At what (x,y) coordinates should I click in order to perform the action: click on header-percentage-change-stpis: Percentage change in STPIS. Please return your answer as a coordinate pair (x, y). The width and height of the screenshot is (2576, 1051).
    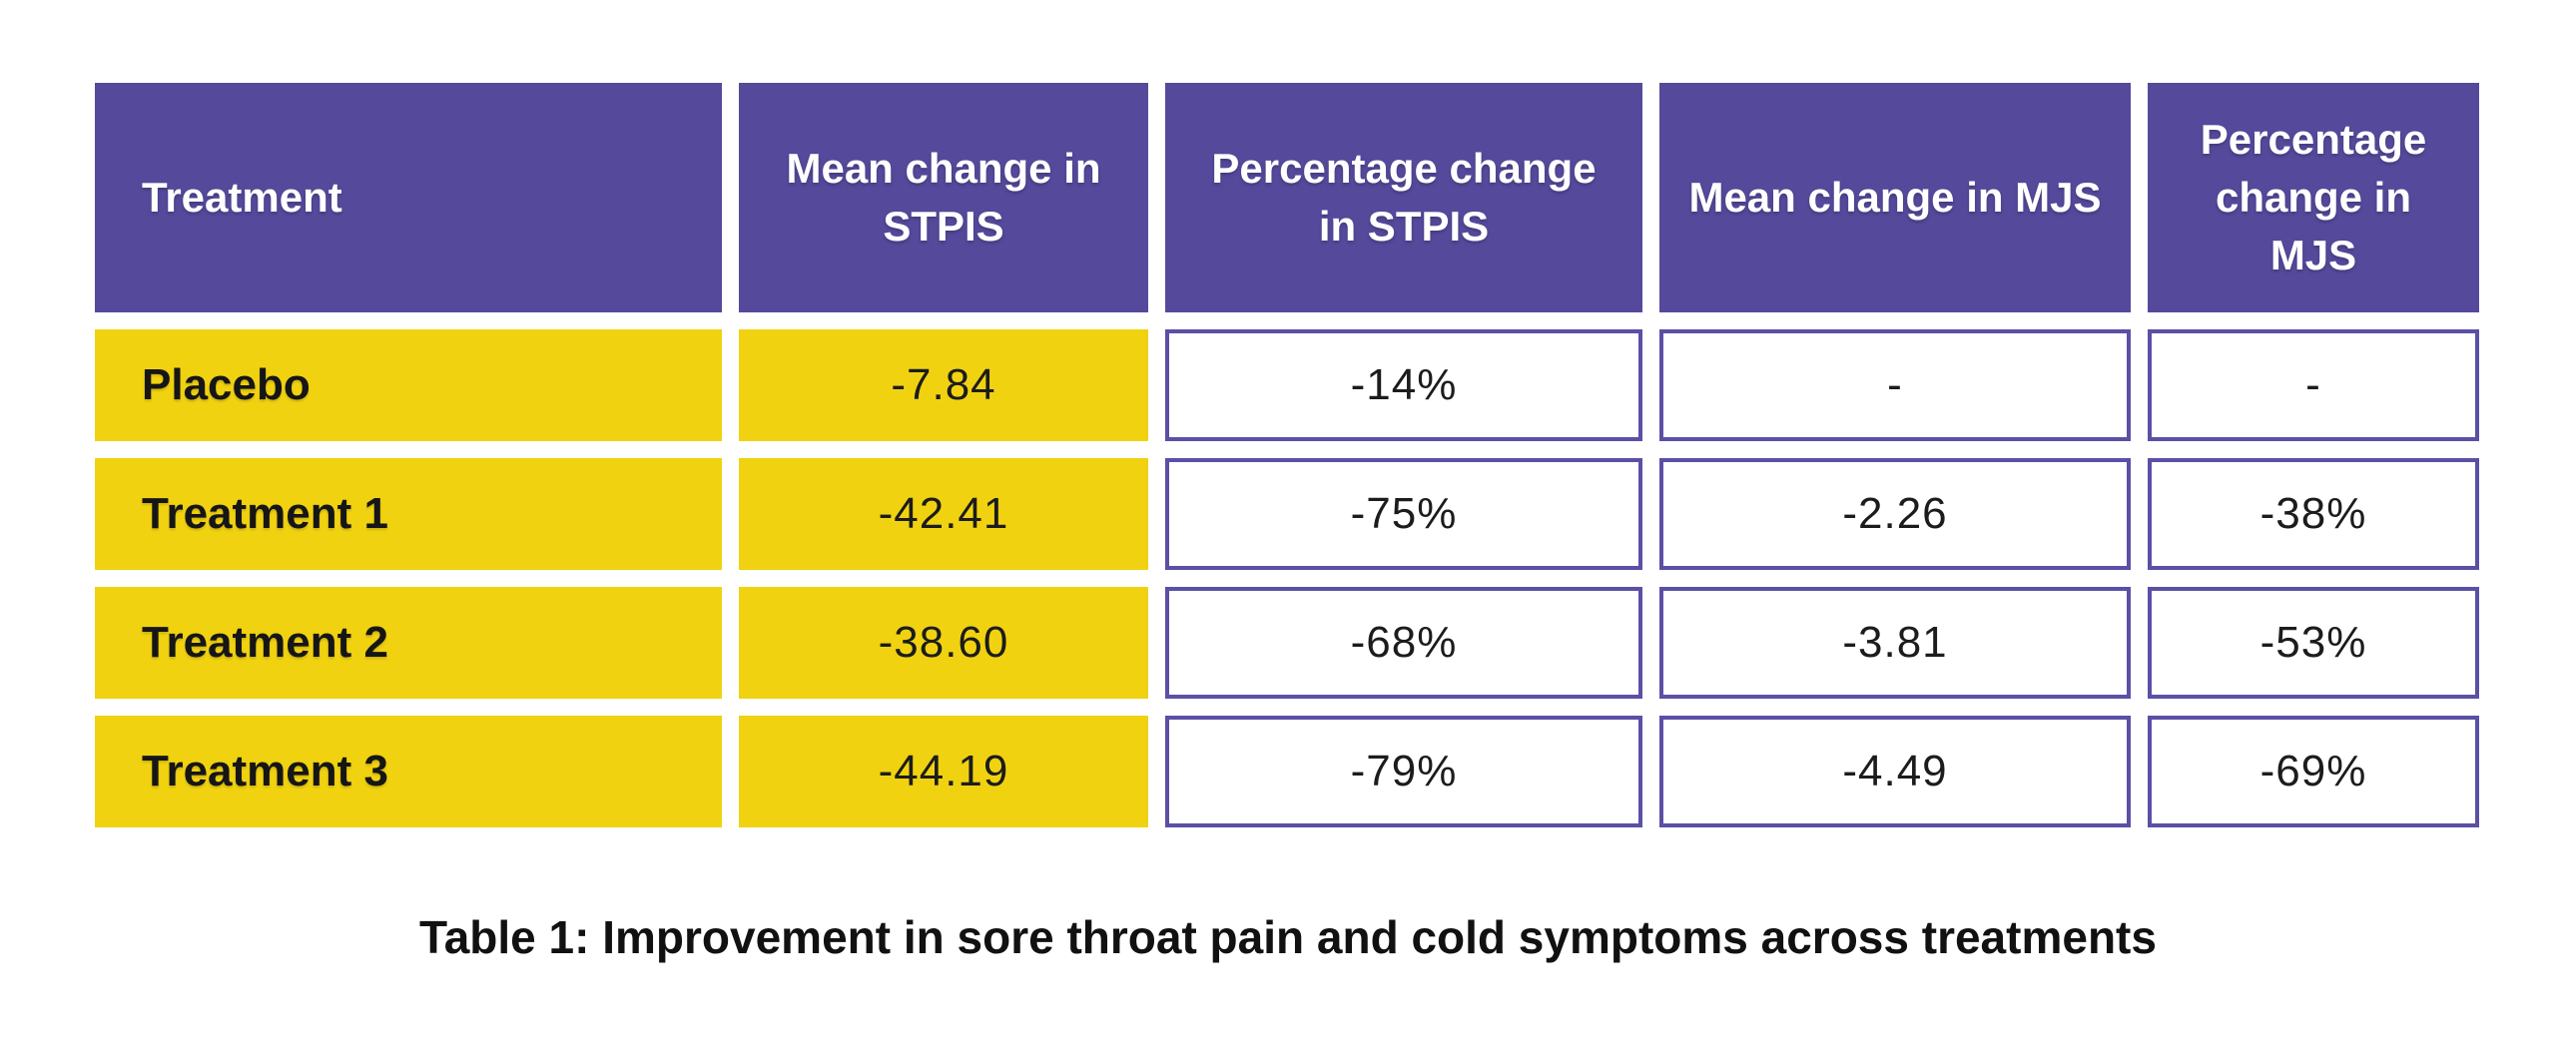
    Looking at the image, I should click on (1403, 197).